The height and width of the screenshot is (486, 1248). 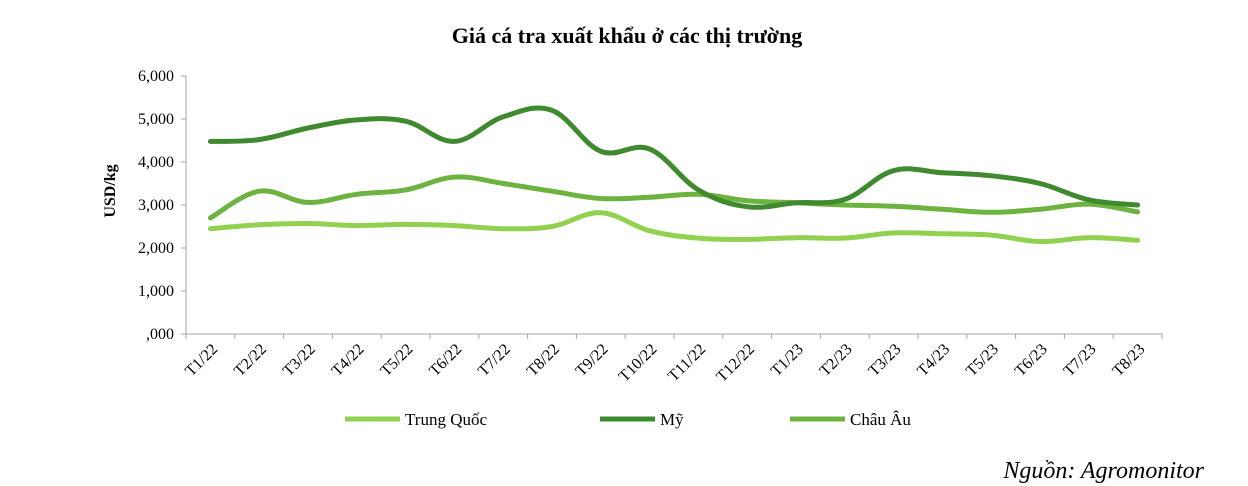 What do you see at coordinates (1128, 360) in the screenshot?
I see `x-tick-label: T8/23` at bounding box center [1128, 360].